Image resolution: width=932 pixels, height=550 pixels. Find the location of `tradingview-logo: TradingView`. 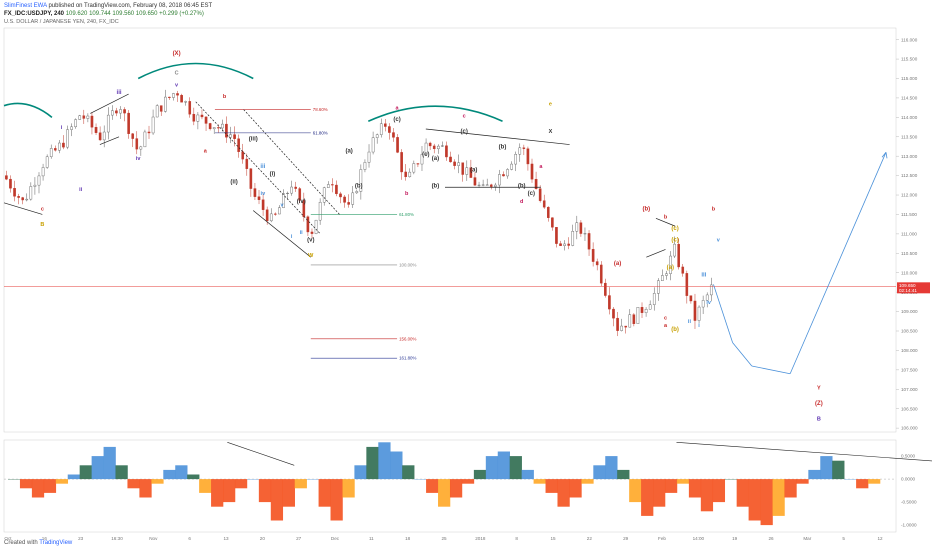

tradingview-logo: TradingView is located at coordinates (56, 543).